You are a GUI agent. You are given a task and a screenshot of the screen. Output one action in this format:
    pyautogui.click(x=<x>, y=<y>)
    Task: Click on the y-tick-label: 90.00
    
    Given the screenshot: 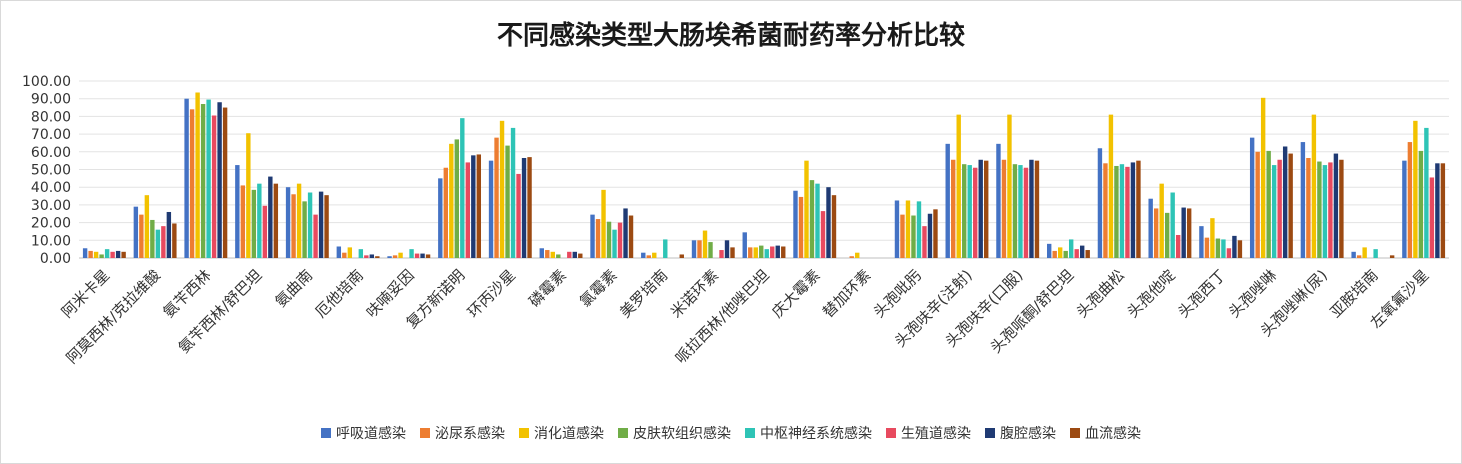 What is the action you would take?
    pyautogui.click(x=51, y=100)
    